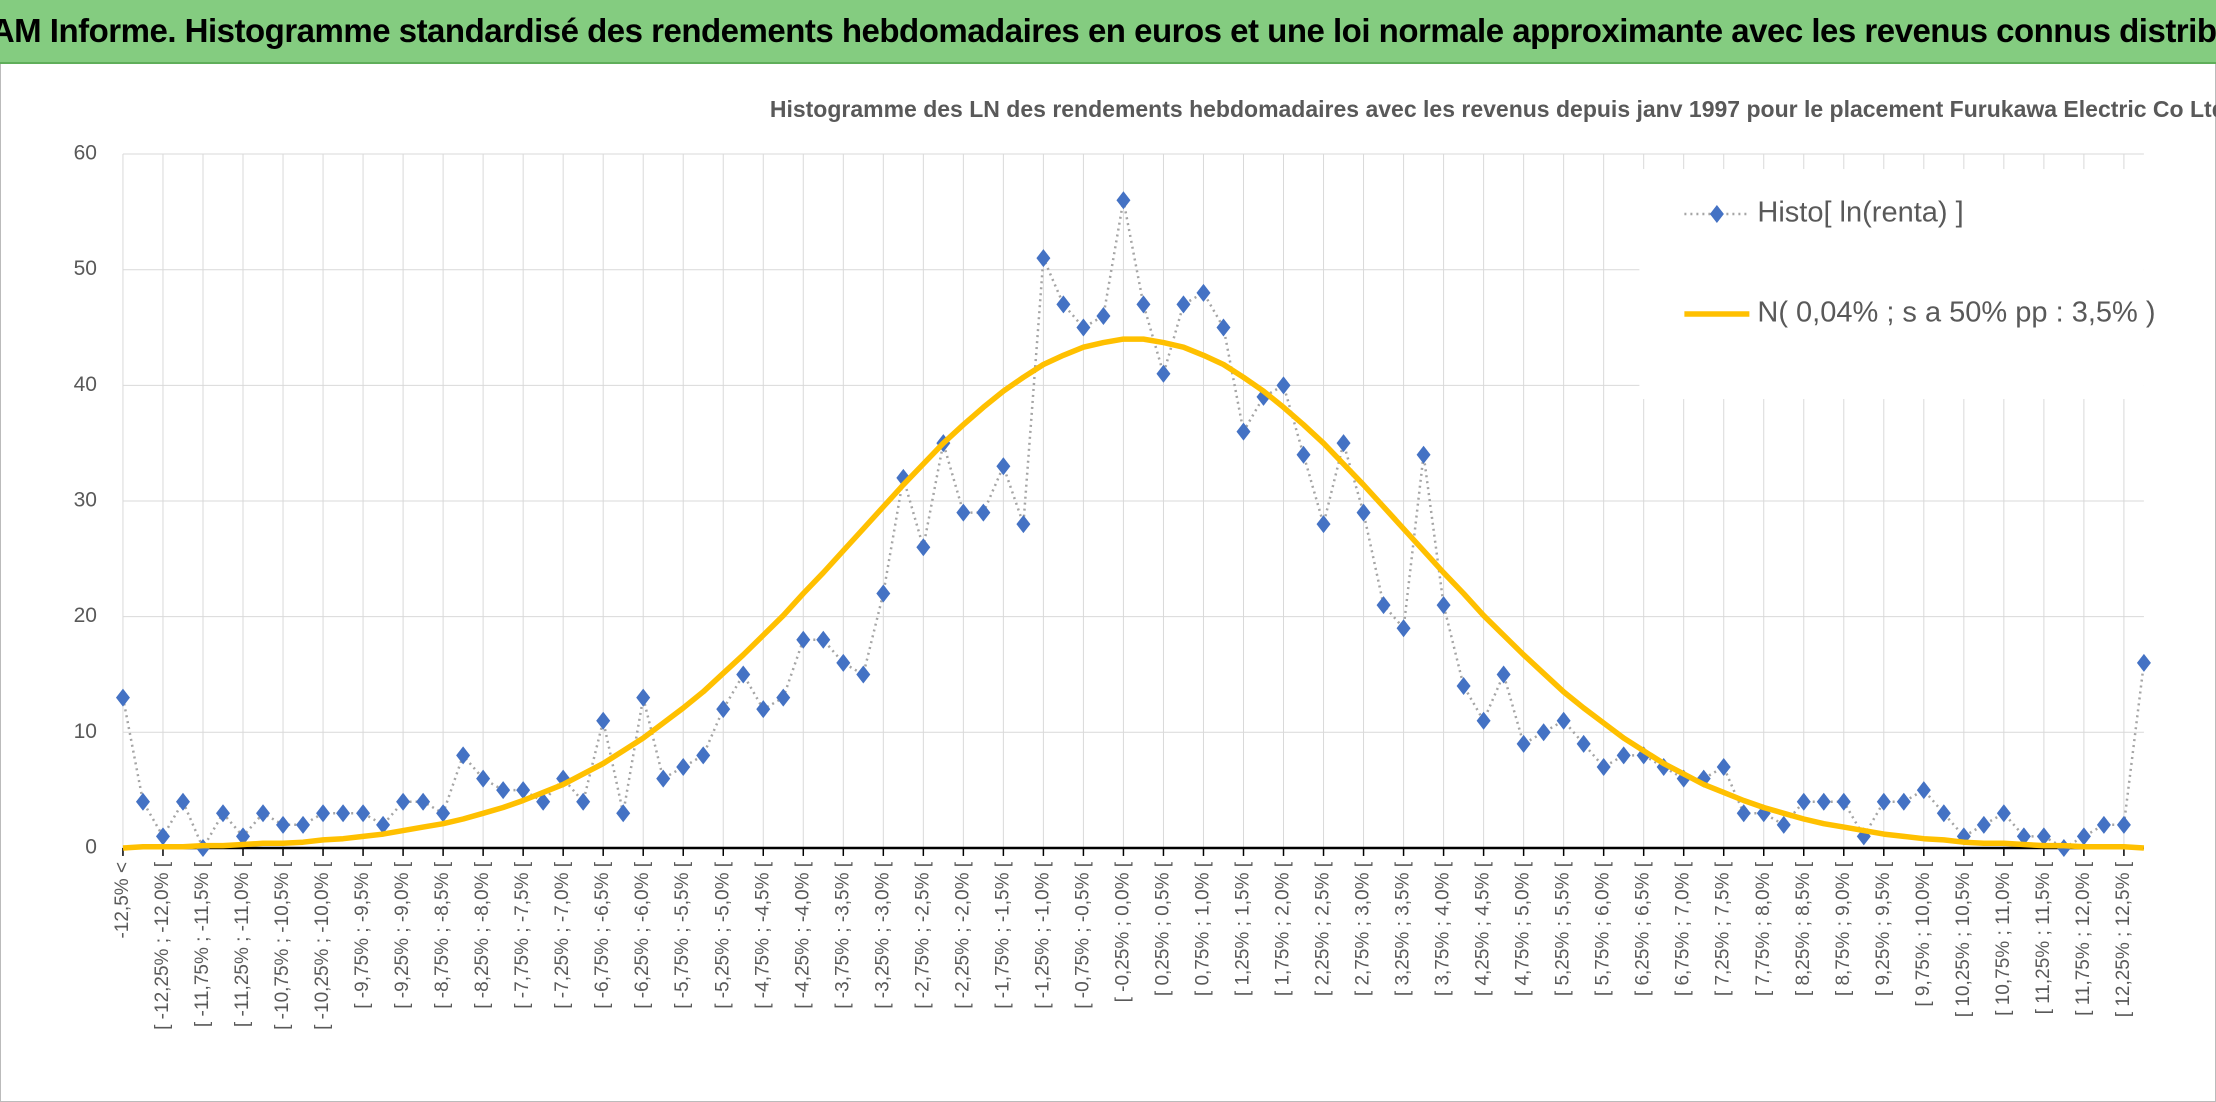  I want to click on x-tick-label: [ 5,25% ; 5,5% [, so click(1563, 928).